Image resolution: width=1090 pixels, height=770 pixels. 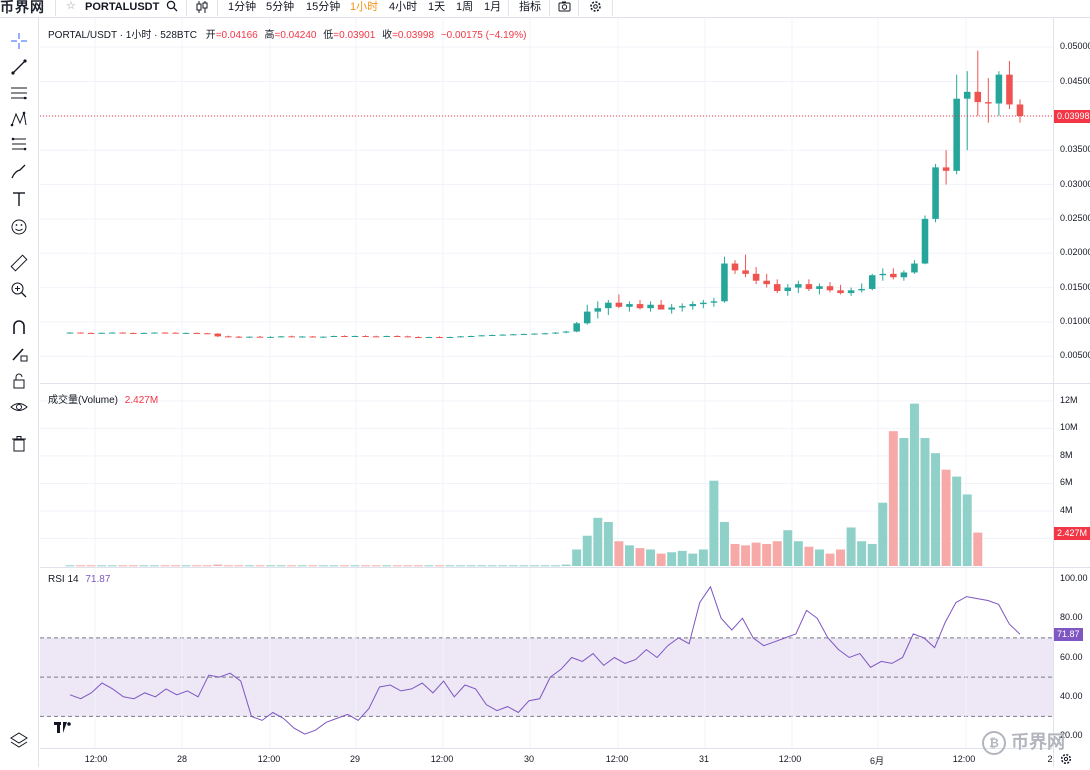 What do you see at coordinates (465, 7) in the screenshot?
I see `interval-1w: 1周` at bounding box center [465, 7].